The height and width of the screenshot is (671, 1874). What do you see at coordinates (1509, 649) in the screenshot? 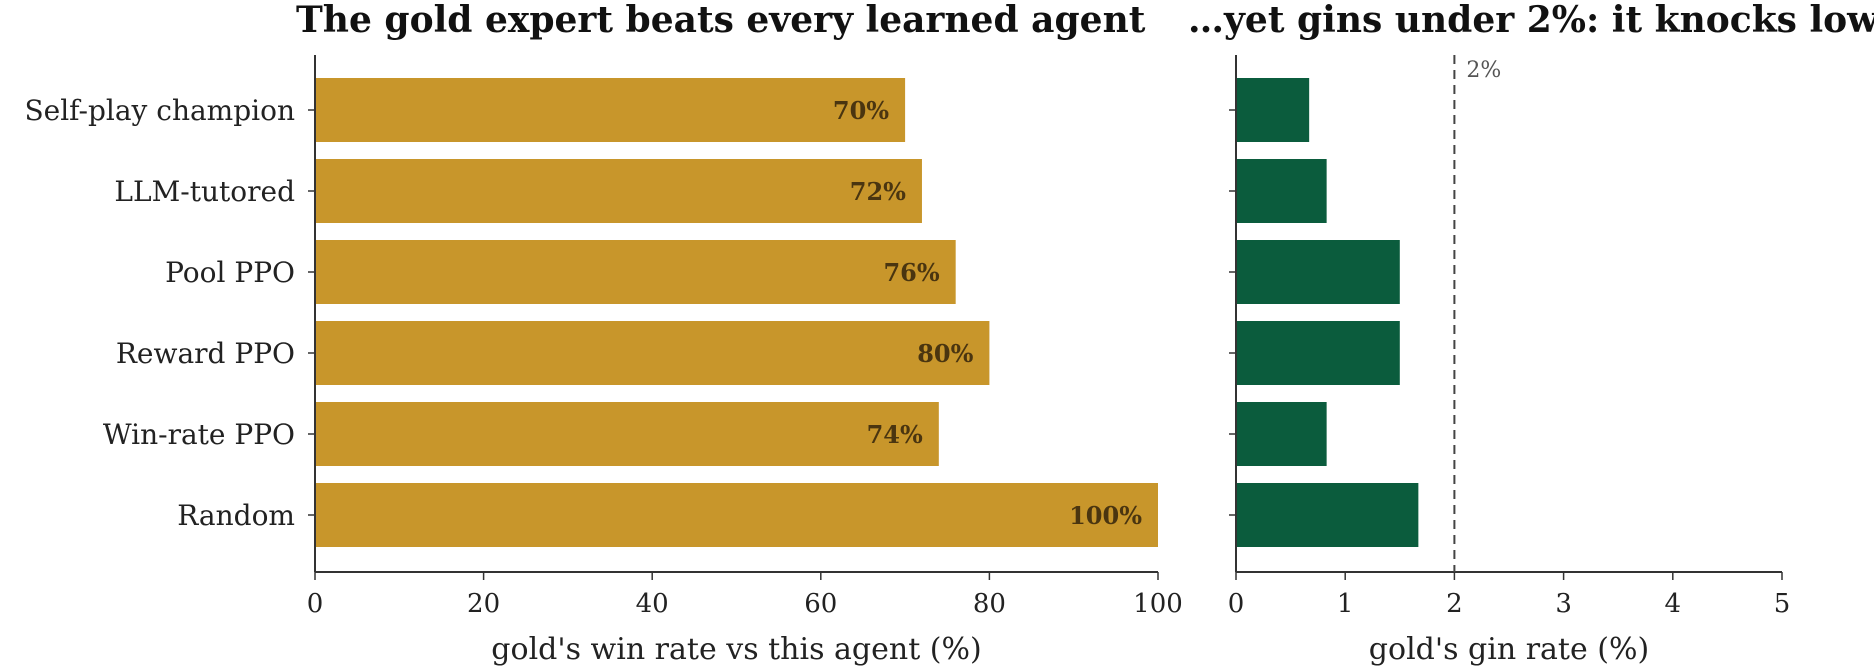
I see `x-axis-label: gold's gin rate (%)` at bounding box center [1509, 649].